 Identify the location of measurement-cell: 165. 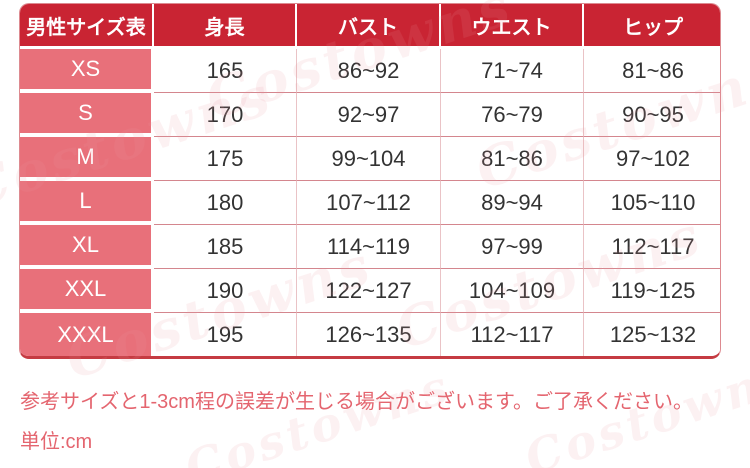
(225, 71).